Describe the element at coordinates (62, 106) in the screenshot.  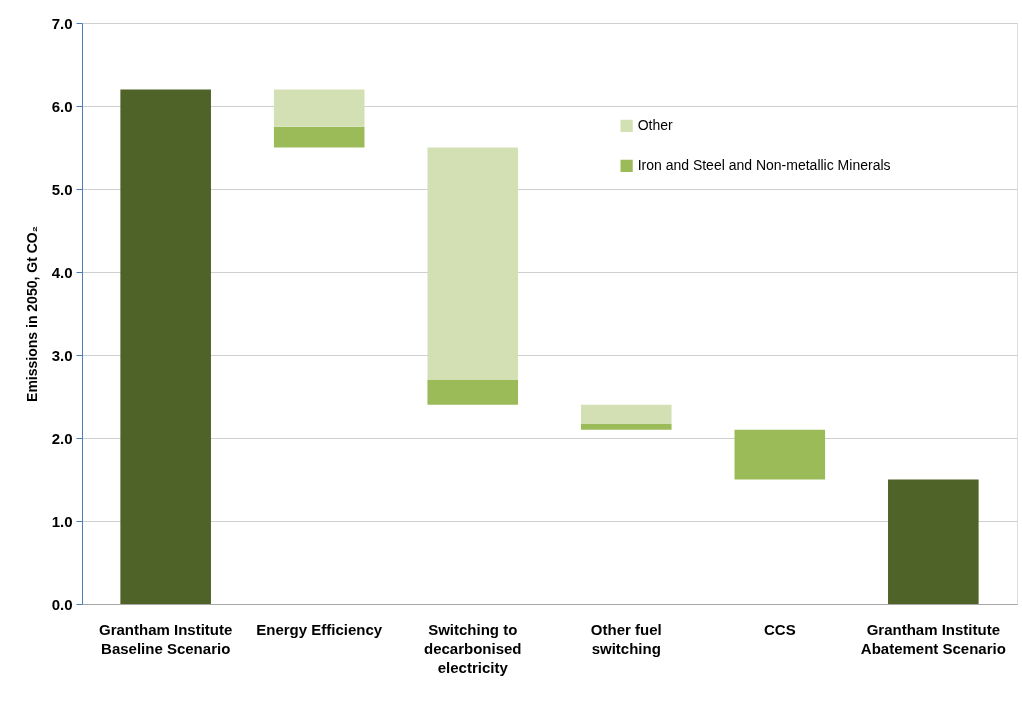
I see `y-tick-label: 6.0` at that location.